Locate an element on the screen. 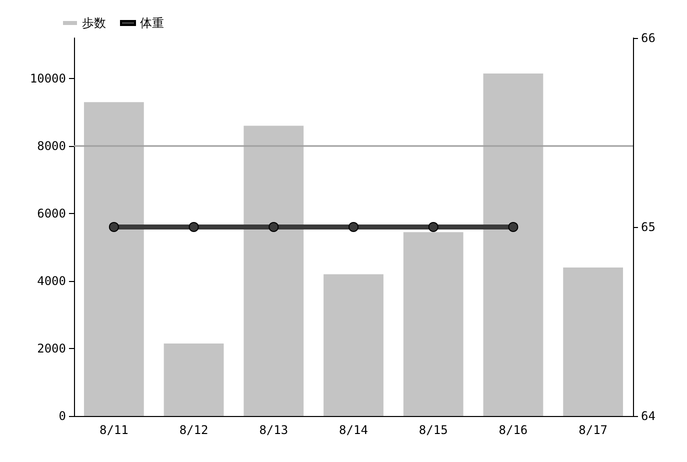  x-tick-label: 8/11 is located at coordinates (113, 430).